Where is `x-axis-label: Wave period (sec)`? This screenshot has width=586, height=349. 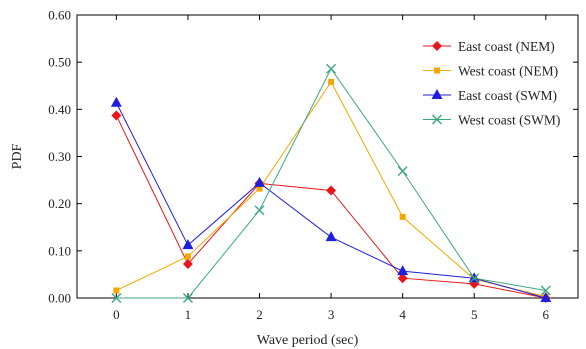 x-axis-label: Wave period (sec) is located at coordinates (308, 340).